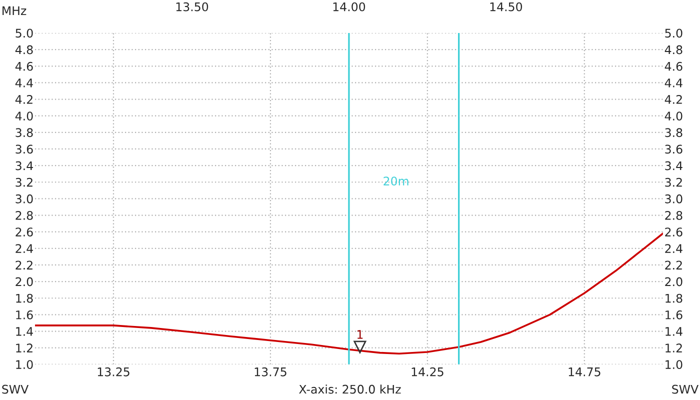 This screenshot has height=400, width=700. Describe the element at coordinates (506, 7) in the screenshot. I see `x2-tick-label: 14.50` at that location.